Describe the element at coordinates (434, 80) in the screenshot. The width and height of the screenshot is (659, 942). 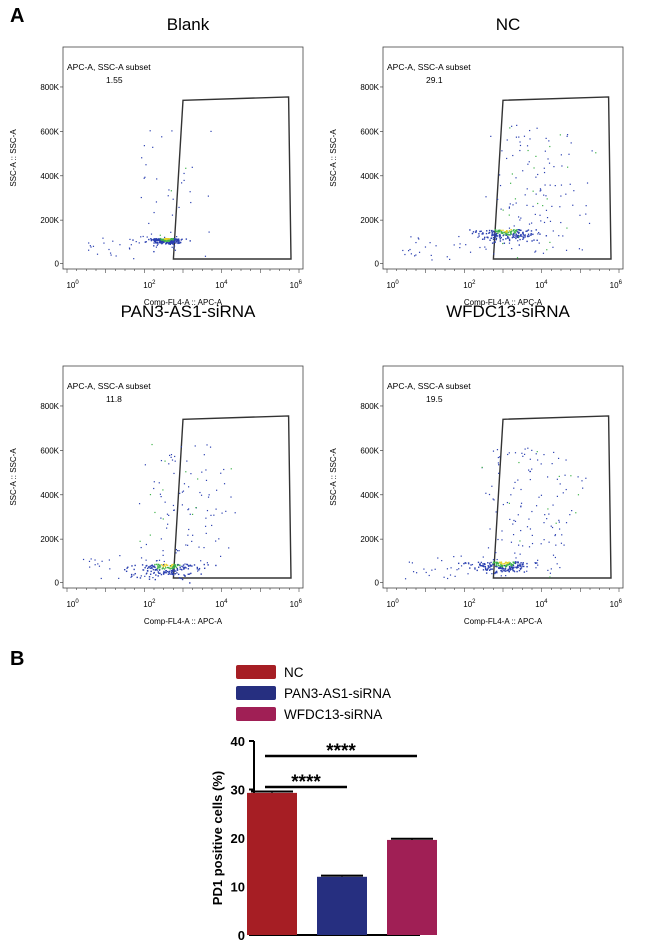
I see `gate-value: 29.1` at that location.